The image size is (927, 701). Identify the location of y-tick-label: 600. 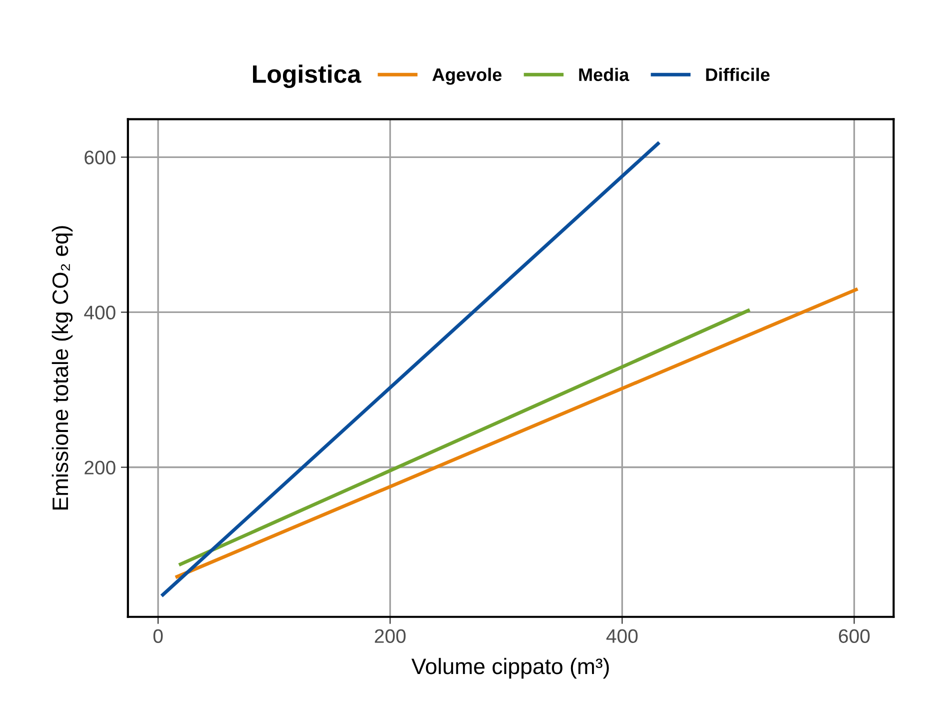
(100, 157).